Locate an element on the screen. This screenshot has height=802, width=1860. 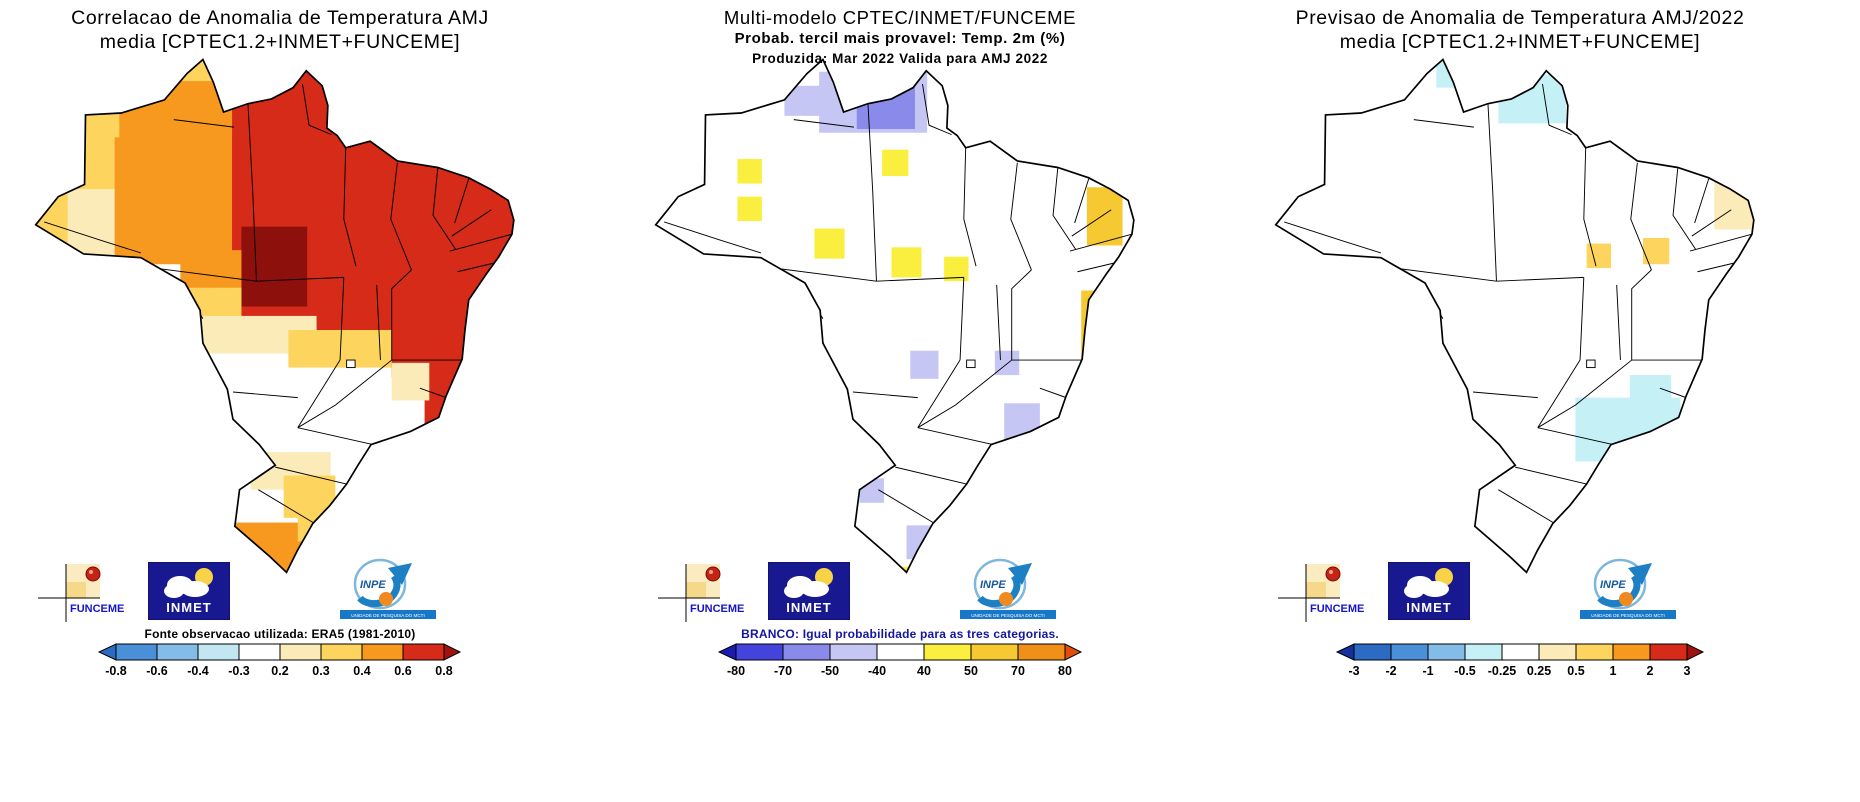
colorbar-tick-label: -40 is located at coordinates (876, 671).